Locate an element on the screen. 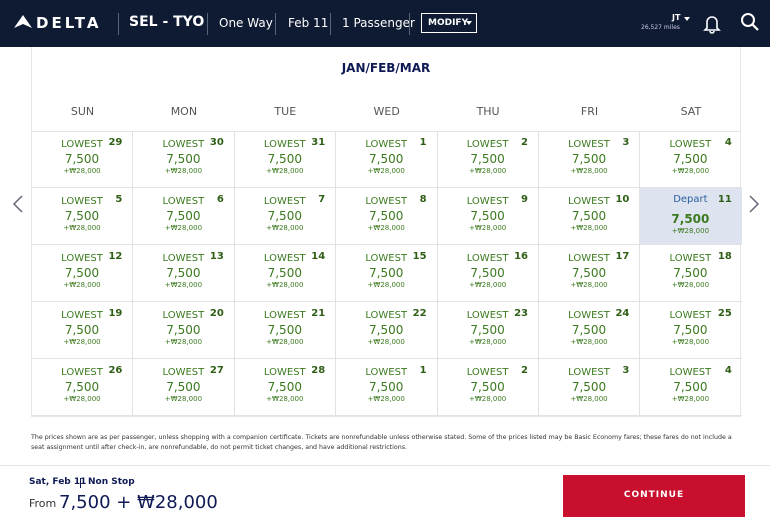 The width and height of the screenshot is (770, 523). day-number: 7 is located at coordinates (322, 199).